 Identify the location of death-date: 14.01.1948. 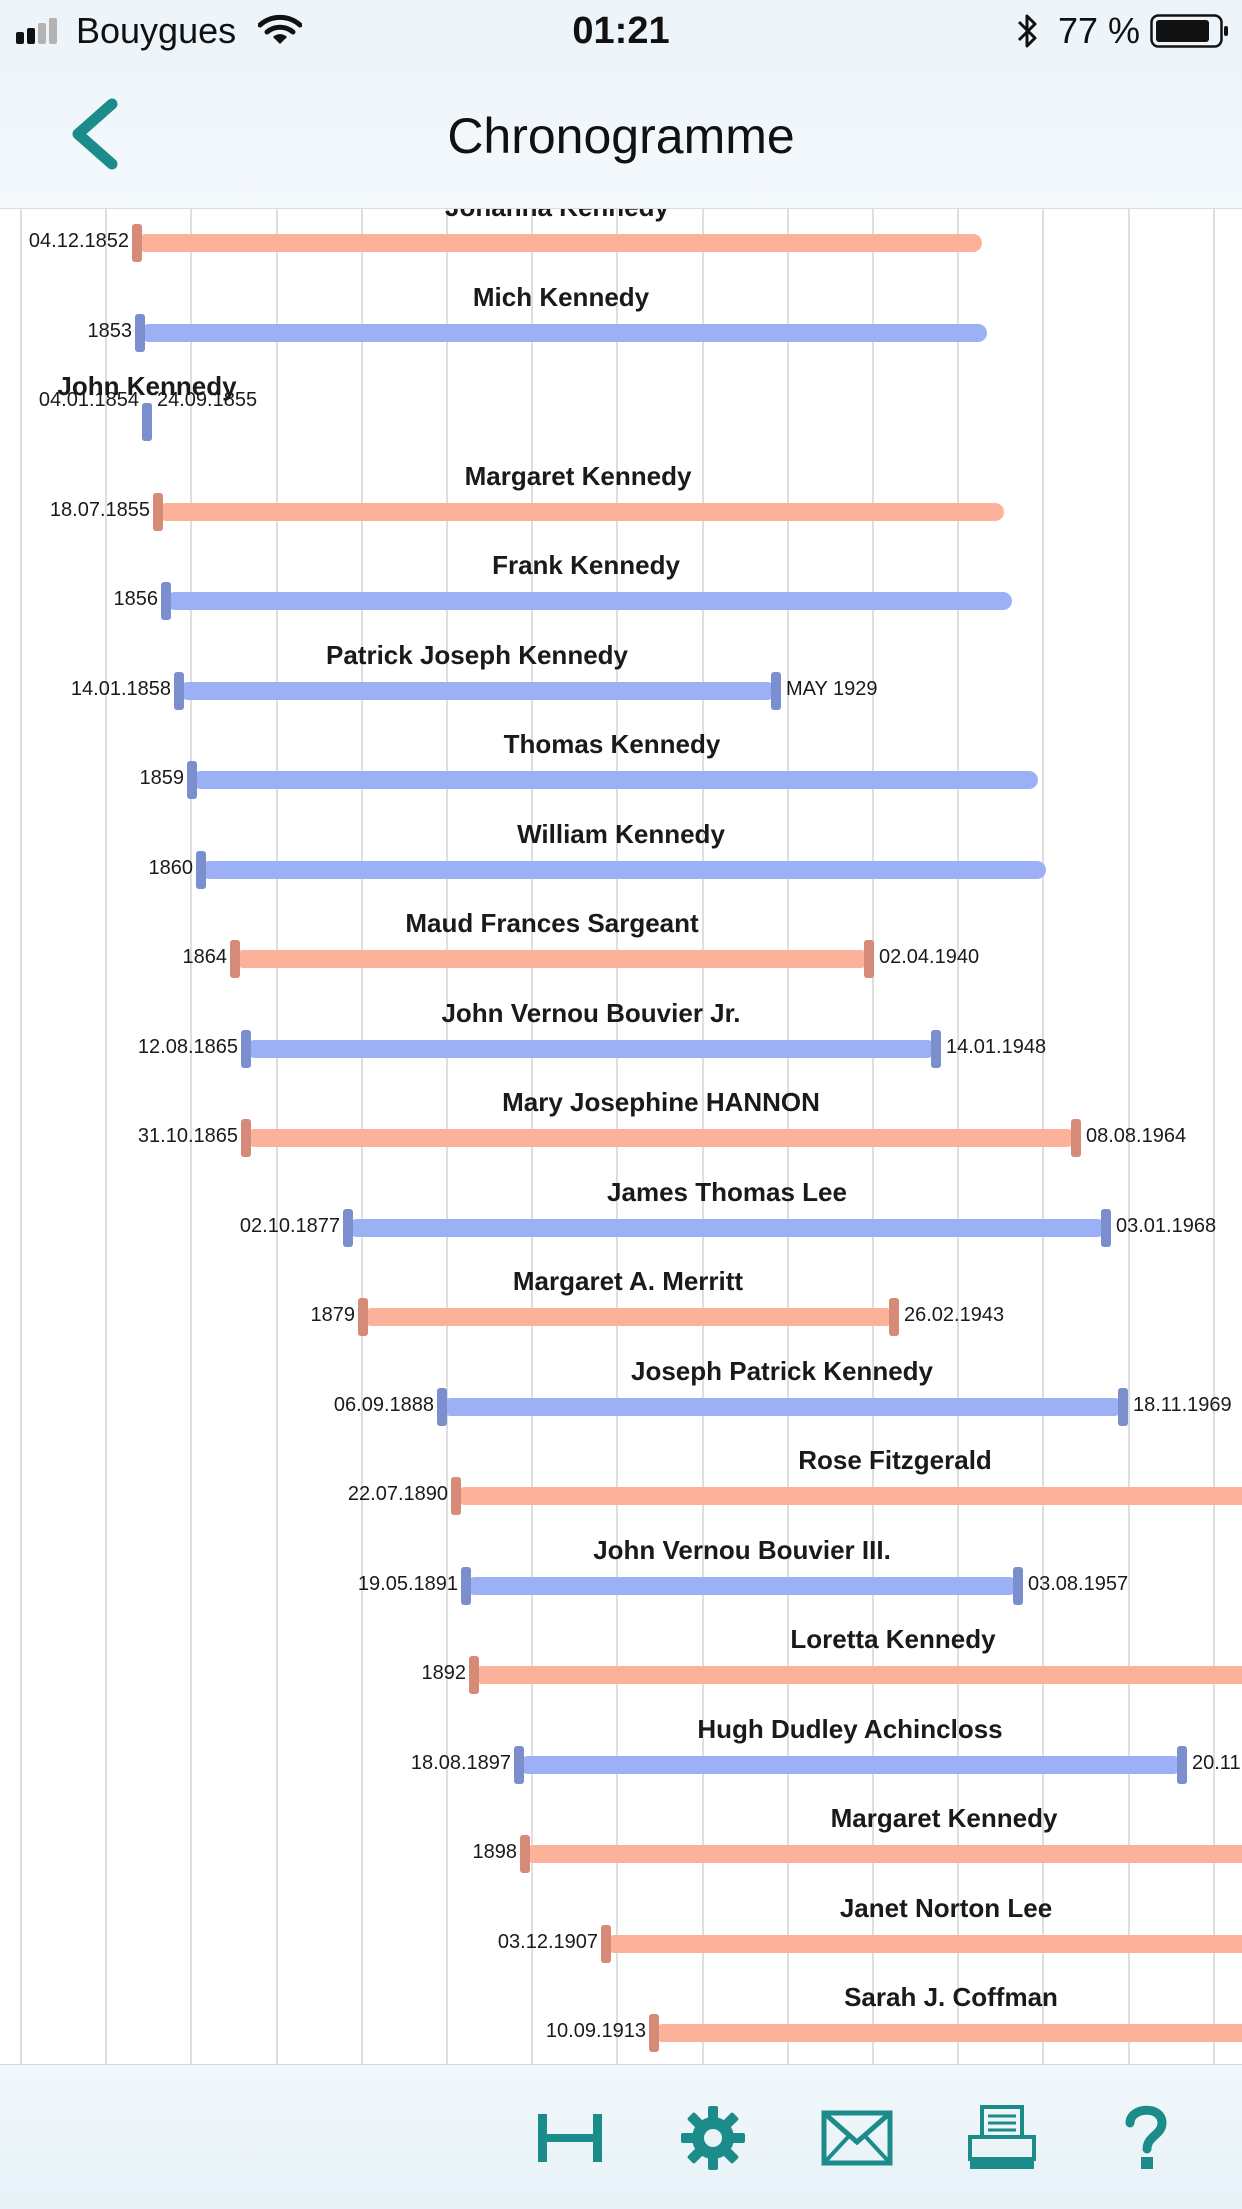
(996, 1046).